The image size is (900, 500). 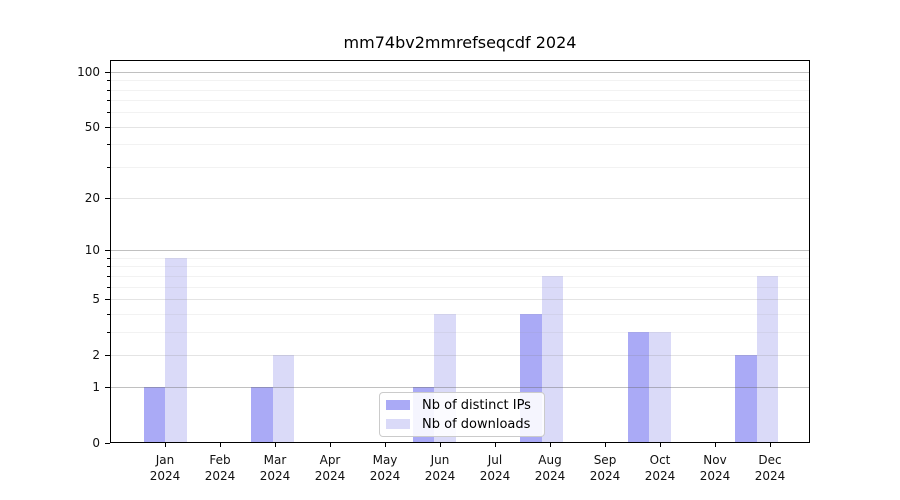 What do you see at coordinates (476, 405) in the screenshot?
I see `legend-label-distinct-ips: Nb of distinct IPs` at bounding box center [476, 405].